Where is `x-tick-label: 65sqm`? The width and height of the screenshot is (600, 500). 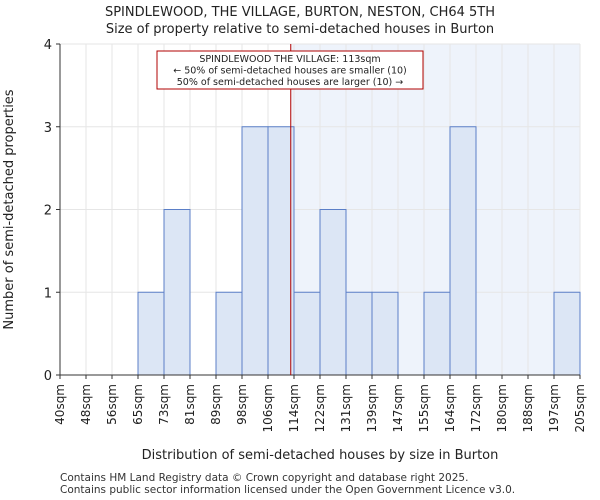 x-tick-label: 65sqm is located at coordinates (138, 404).